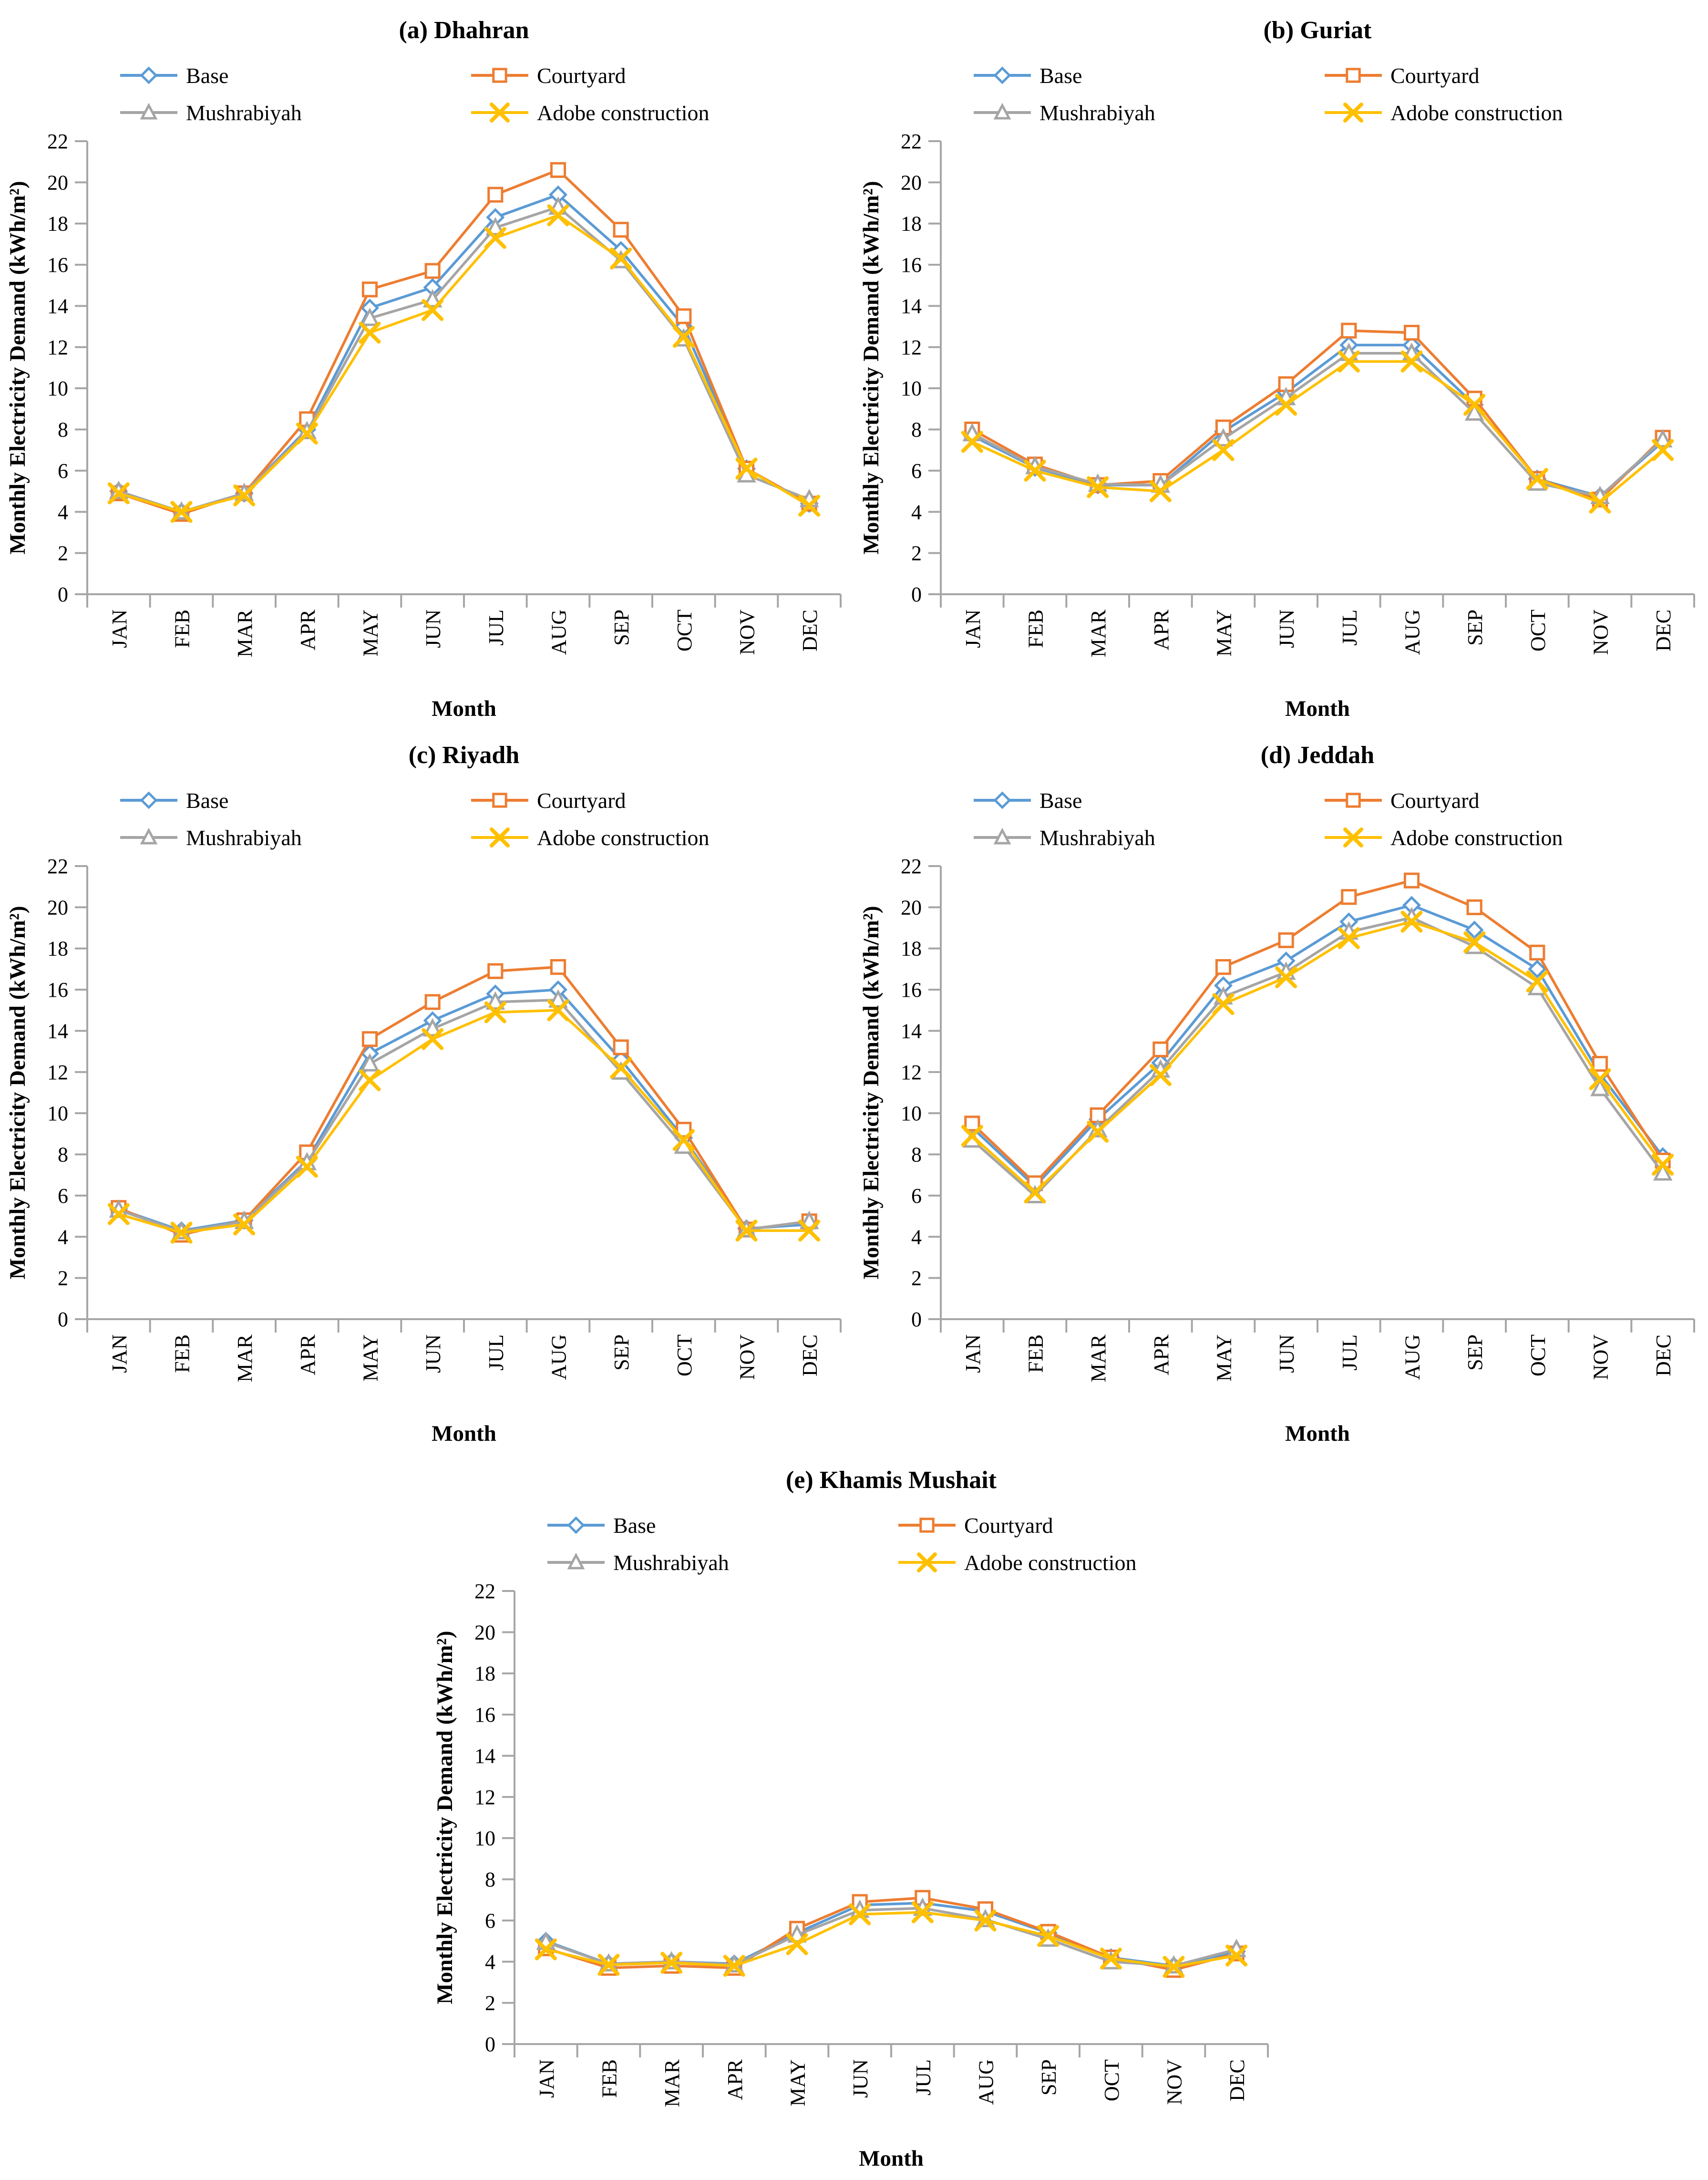 The width and height of the screenshot is (1708, 2180). What do you see at coordinates (672, 2083) in the screenshot?
I see `x-tick-label: MAR` at bounding box center [672, 2083].